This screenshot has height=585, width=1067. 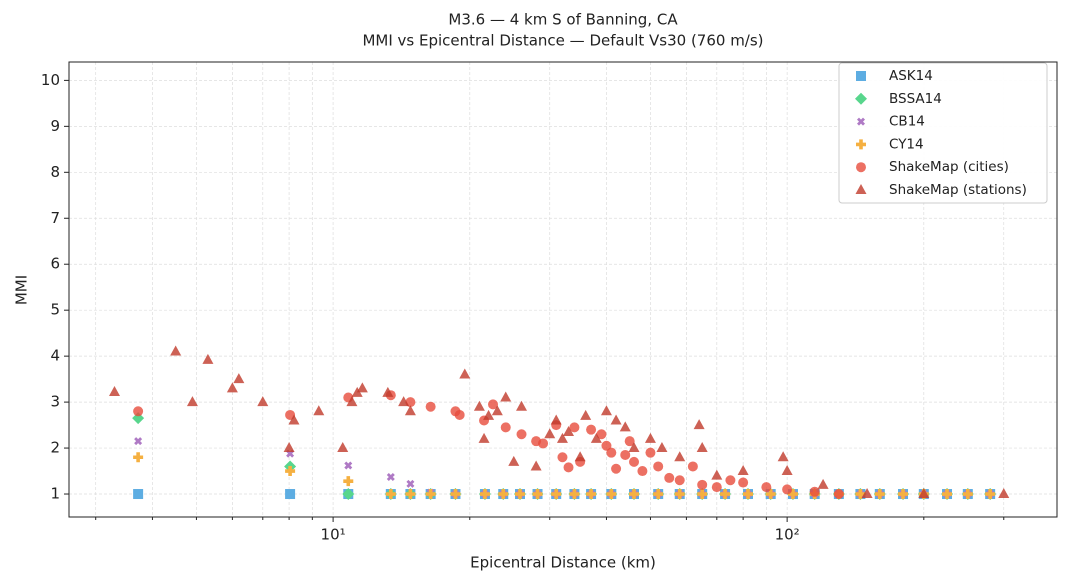 What do you see at coordinates (50, 80) in the screenshot?
I see `y-tick-label: 10` at bounding box center [50, 80].